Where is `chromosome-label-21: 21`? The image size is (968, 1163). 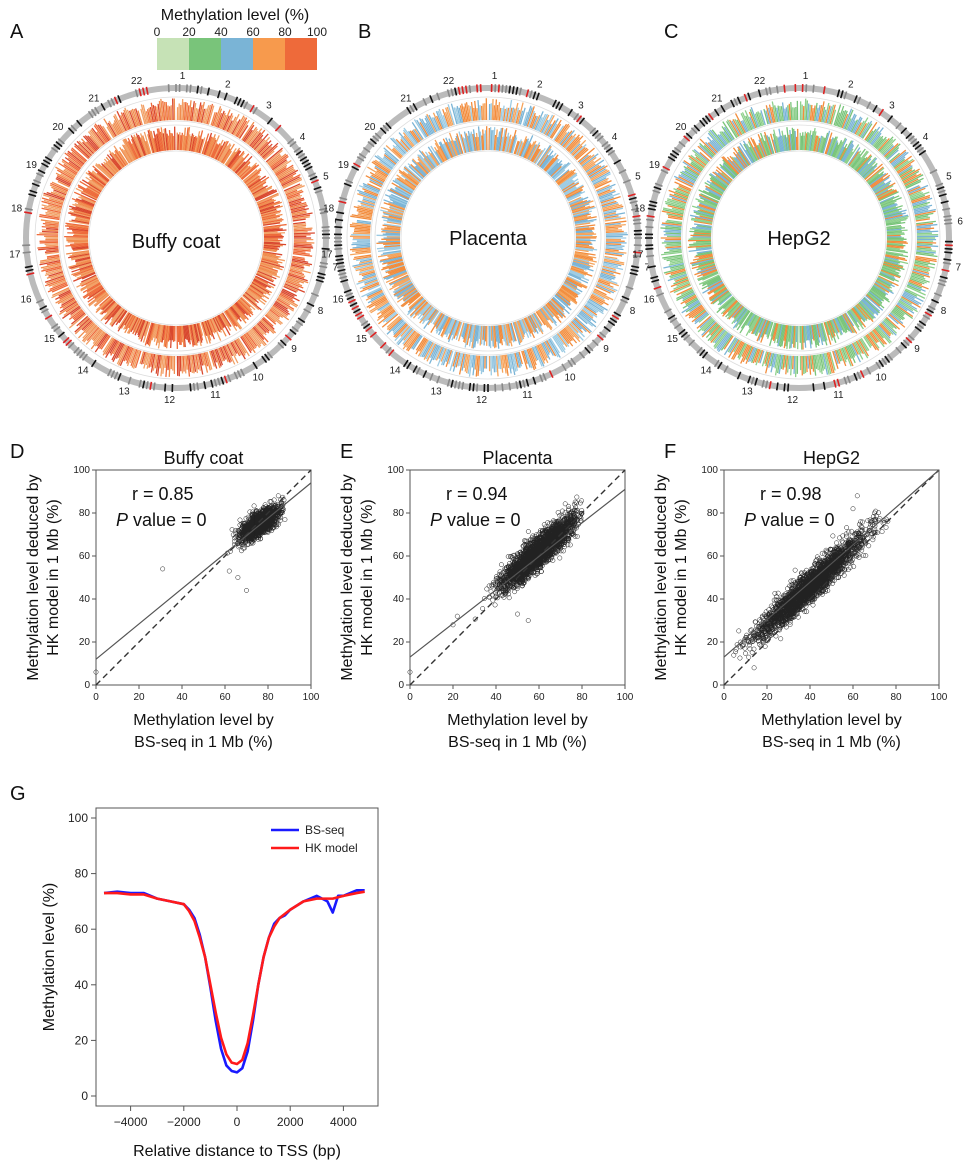
chromosome-label-21: 21 is located at coordinates (717, 98).